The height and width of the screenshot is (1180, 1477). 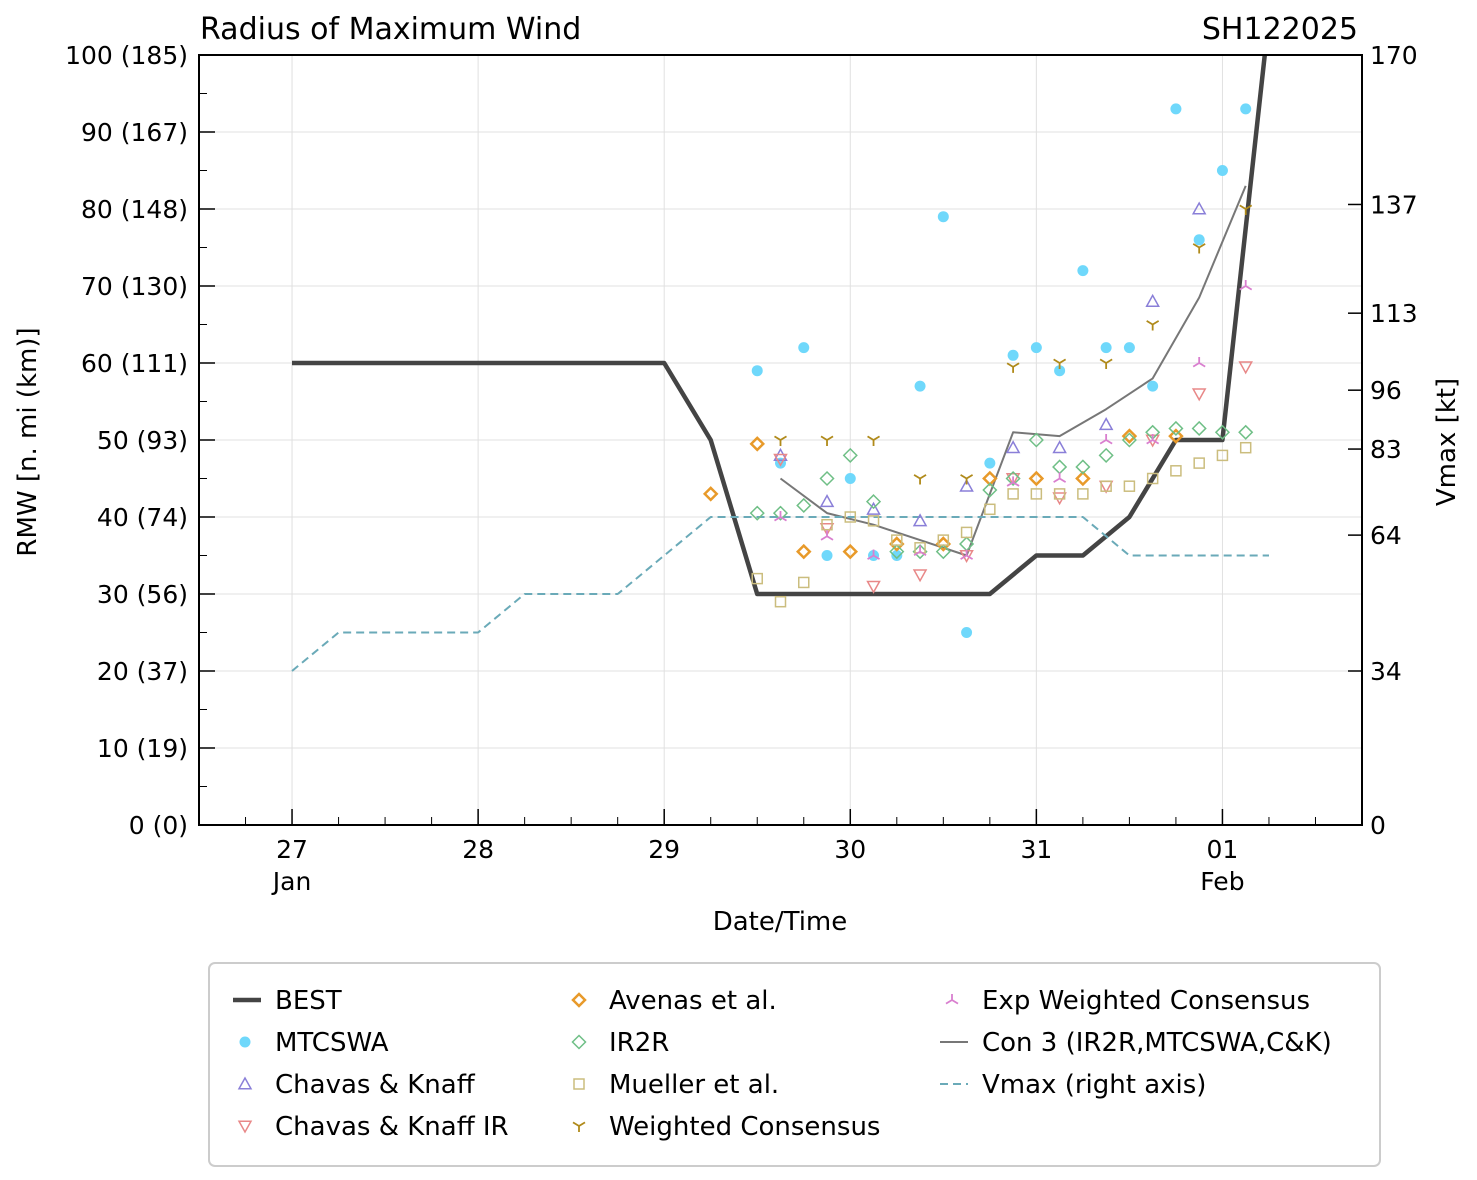 I want to click on chart-title: Radius of Maximum Wind, so click(x=390, y=29).